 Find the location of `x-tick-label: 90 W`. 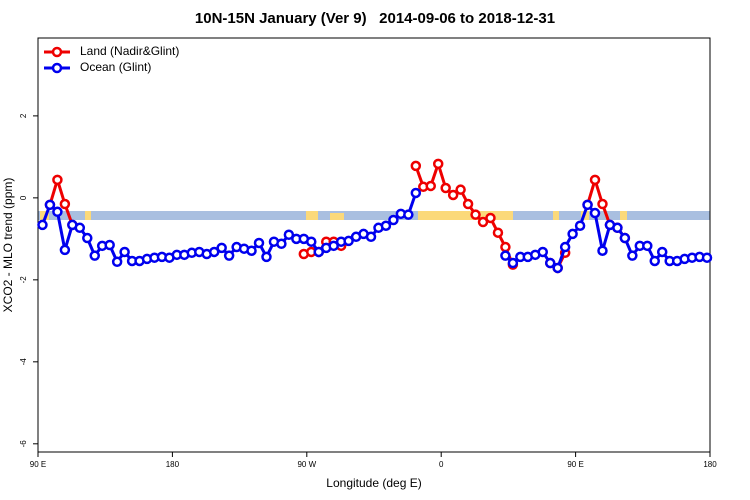

x-tick-label: 90 W is located at coordinates (306, 464).